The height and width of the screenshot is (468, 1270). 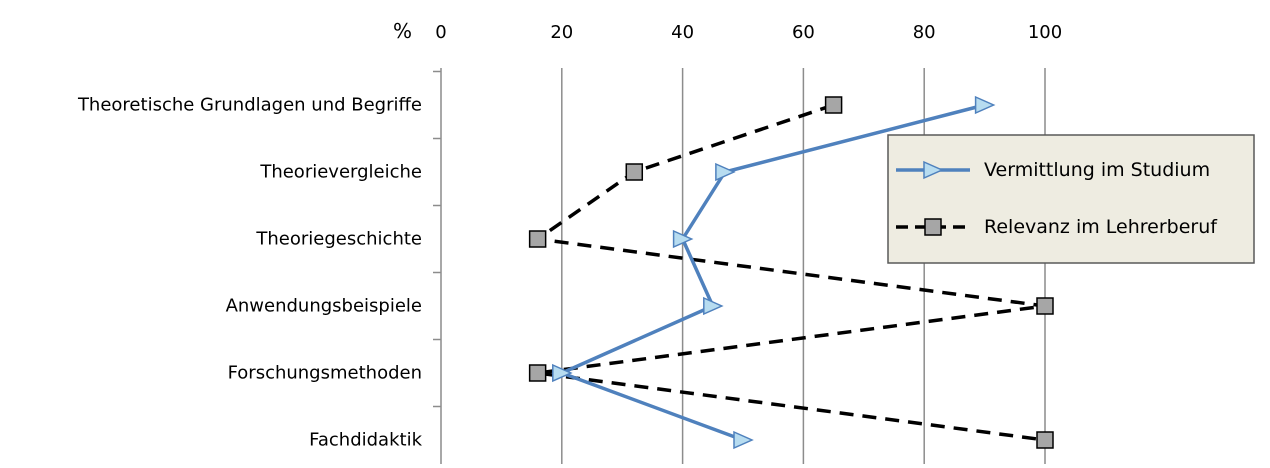 I want to click on x-tick-label-80: 80, so click(x=924, y=32).